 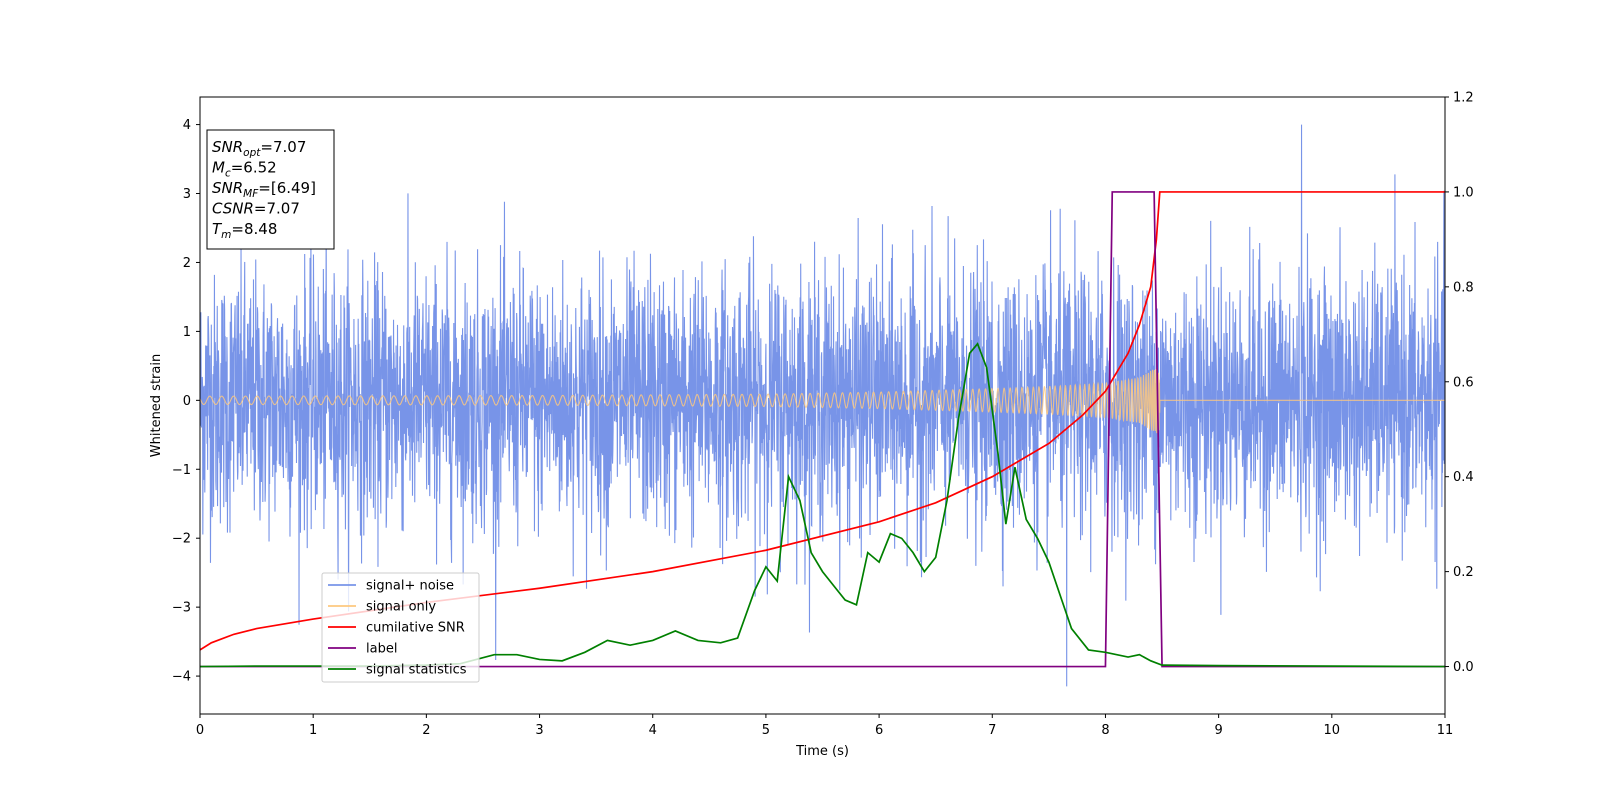 I want to click on x-tick-label: 0, so click(x=200, y=730).